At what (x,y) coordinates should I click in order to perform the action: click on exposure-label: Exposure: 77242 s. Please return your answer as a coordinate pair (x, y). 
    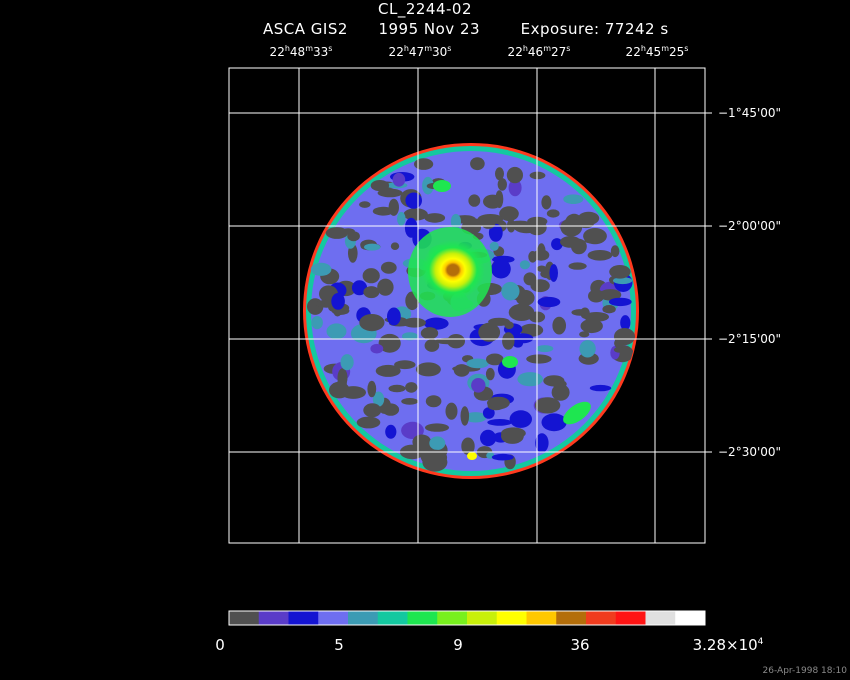
    Looking at the image, I should click on (594, 29).